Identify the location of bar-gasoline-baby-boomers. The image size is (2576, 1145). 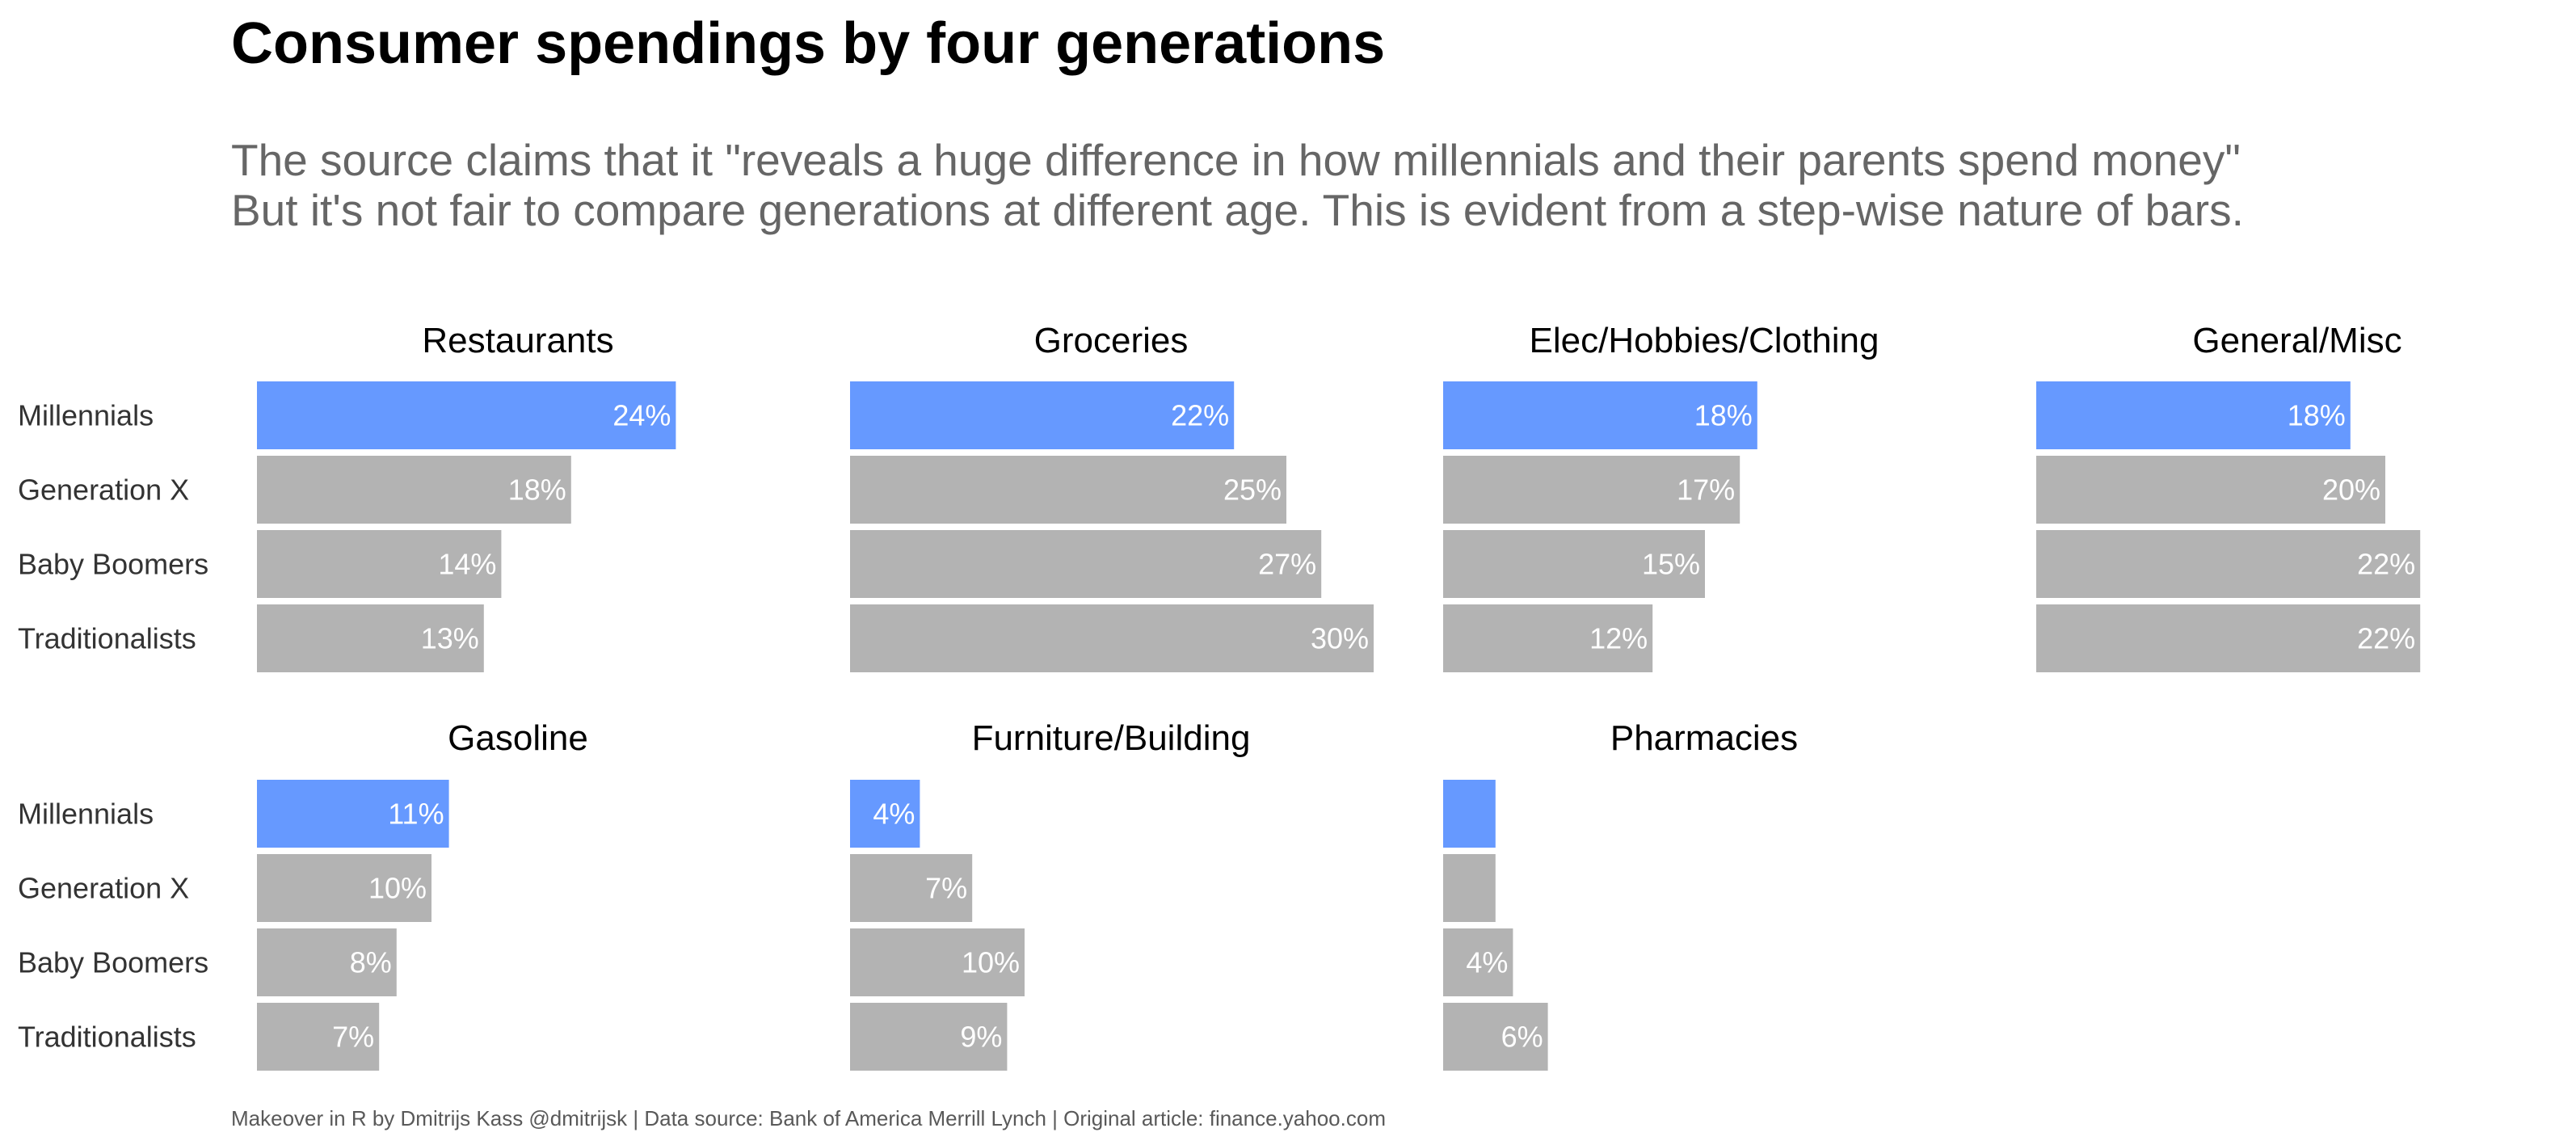
(327, 962).